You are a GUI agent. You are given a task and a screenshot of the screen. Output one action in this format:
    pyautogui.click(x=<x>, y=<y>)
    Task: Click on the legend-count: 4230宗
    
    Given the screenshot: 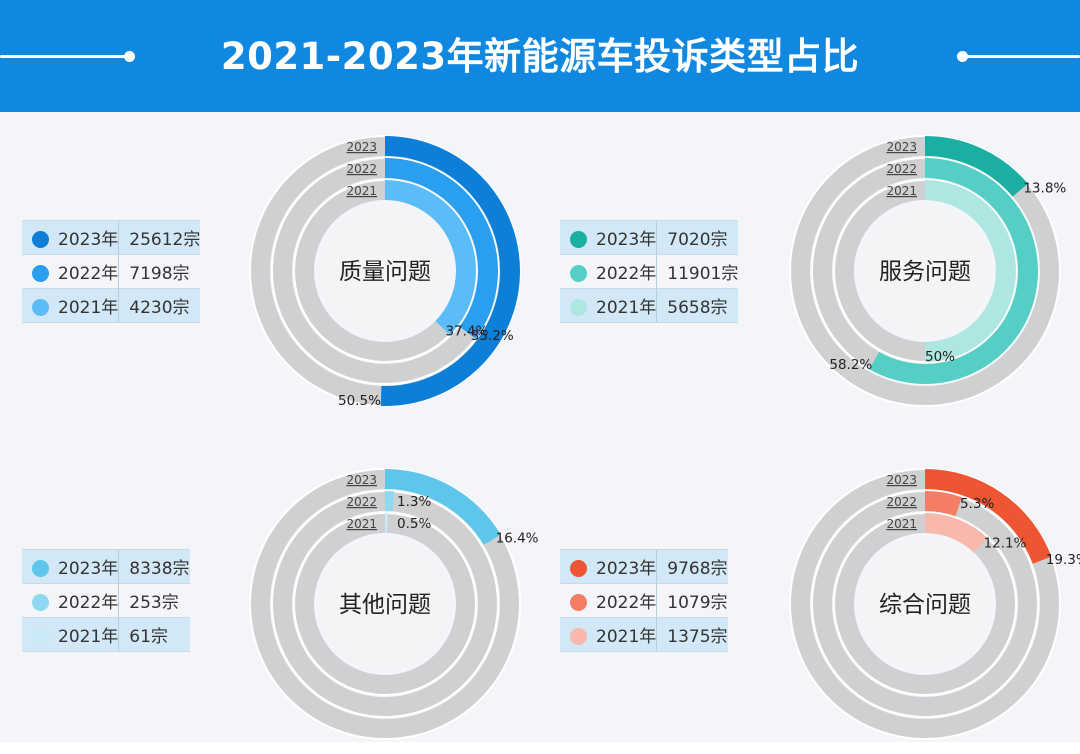 What is the action you would take?
    pyautogui.click(x=160, y=306)
    